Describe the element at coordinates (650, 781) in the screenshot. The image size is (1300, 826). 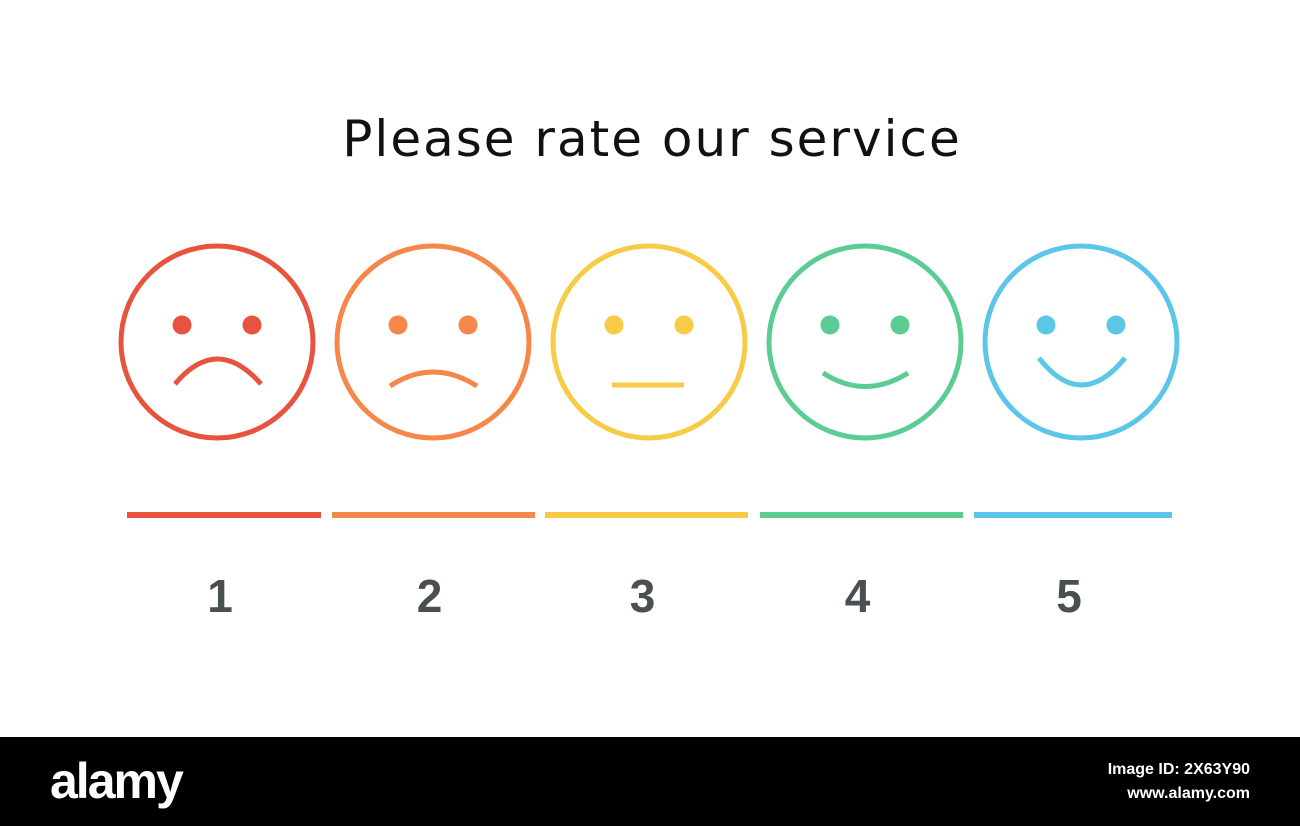
I see `footer-bar` at that location.